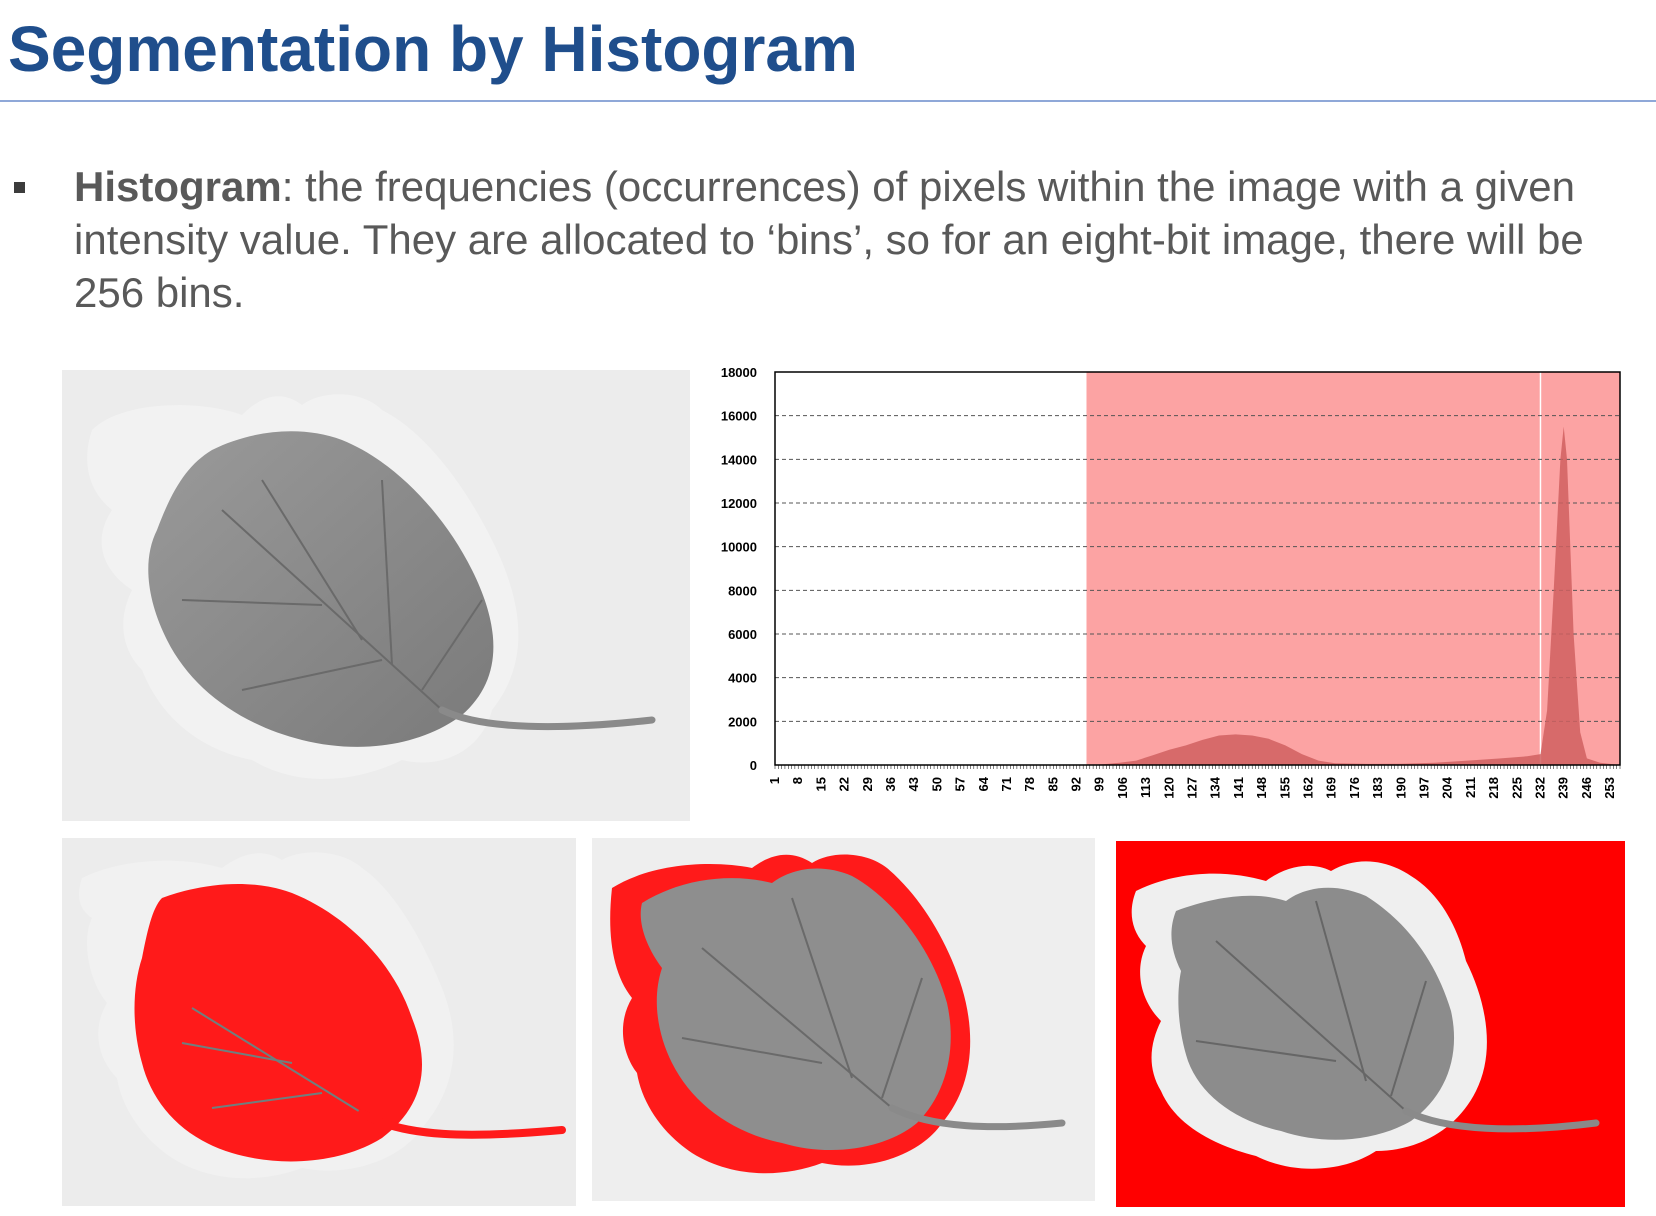  I want to click on y-tick-label-16000: 16000, so click(739, 416).